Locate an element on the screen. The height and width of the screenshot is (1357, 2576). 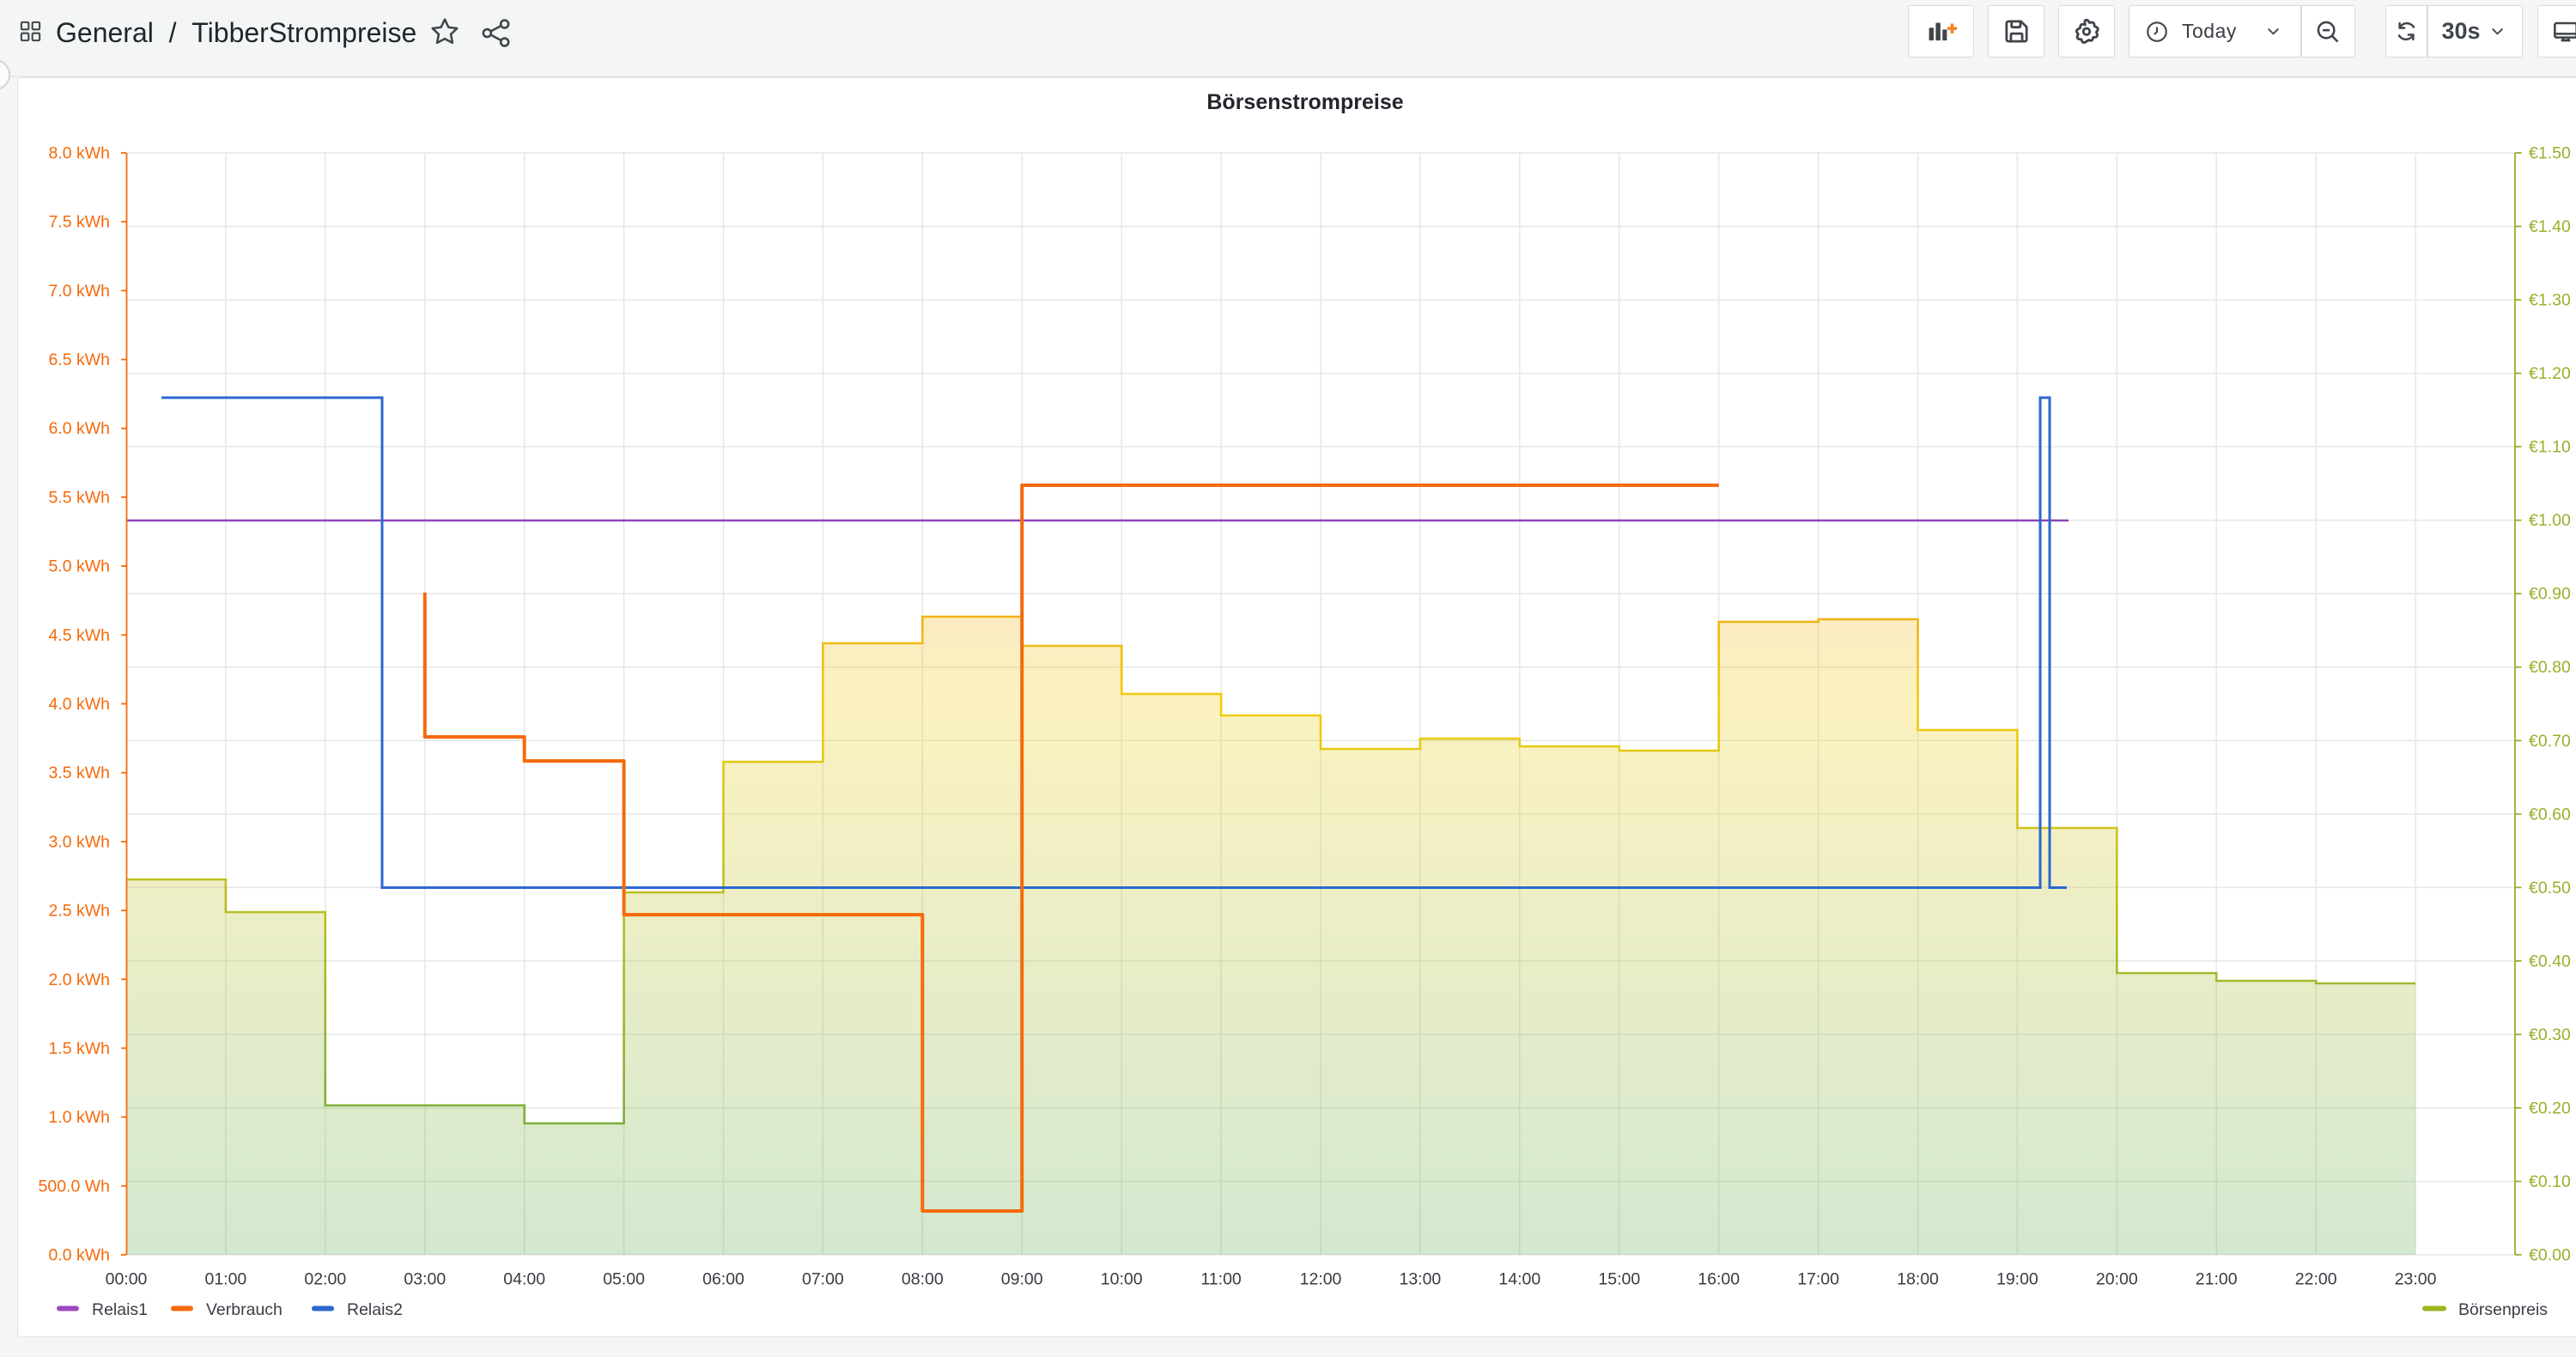
svg-text: 3.5 kWh is located at coordinates (79, 773).